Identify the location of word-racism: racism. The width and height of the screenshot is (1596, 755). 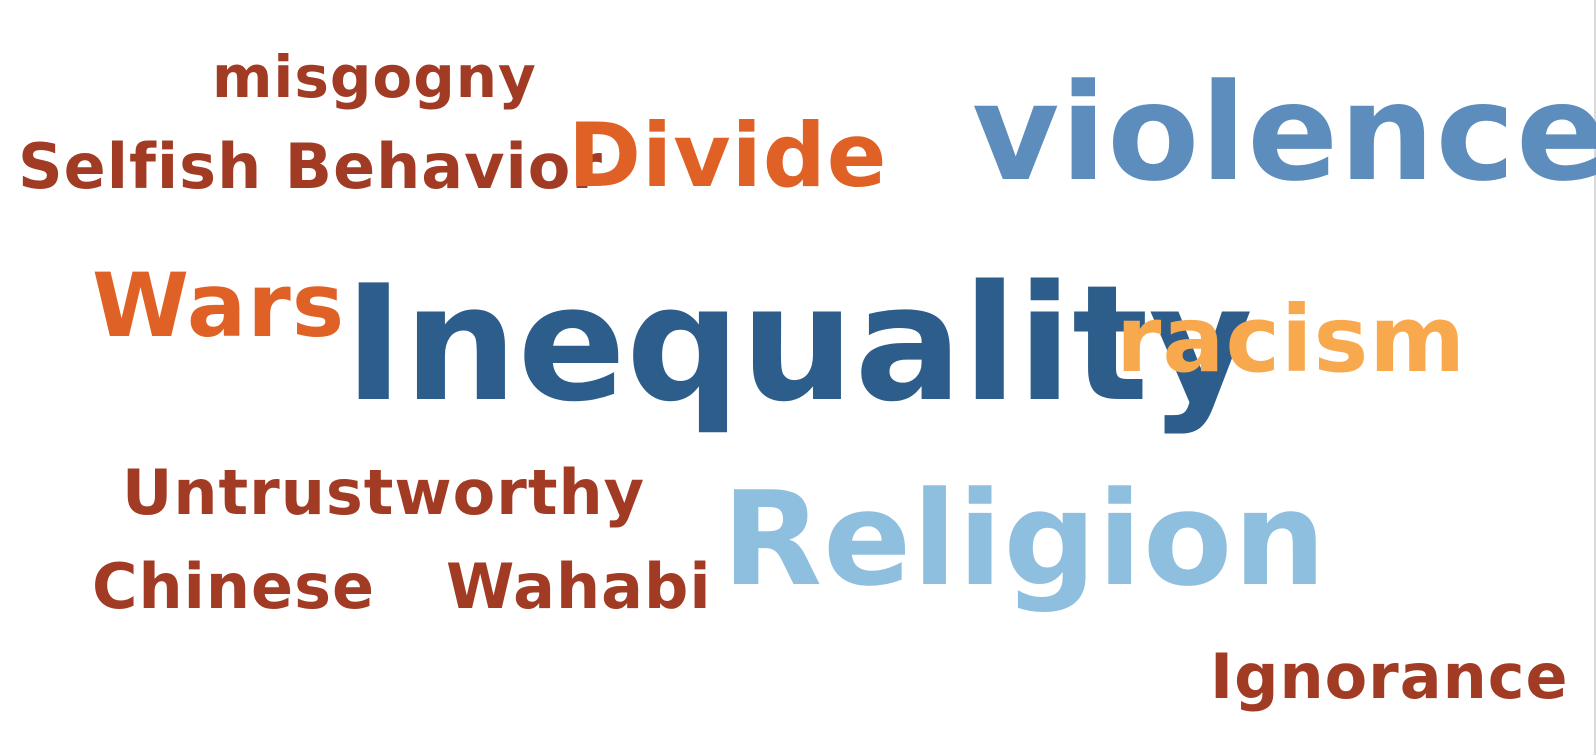
(1291, 339).